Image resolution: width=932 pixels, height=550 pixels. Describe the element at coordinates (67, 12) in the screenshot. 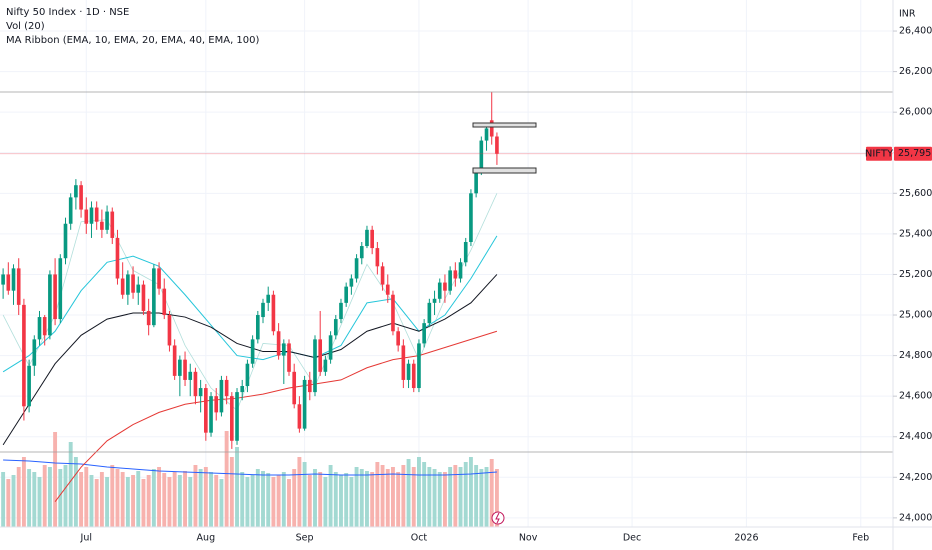

I see `chart-title: Nifty 50 Index · 1D · NSE` at that location.